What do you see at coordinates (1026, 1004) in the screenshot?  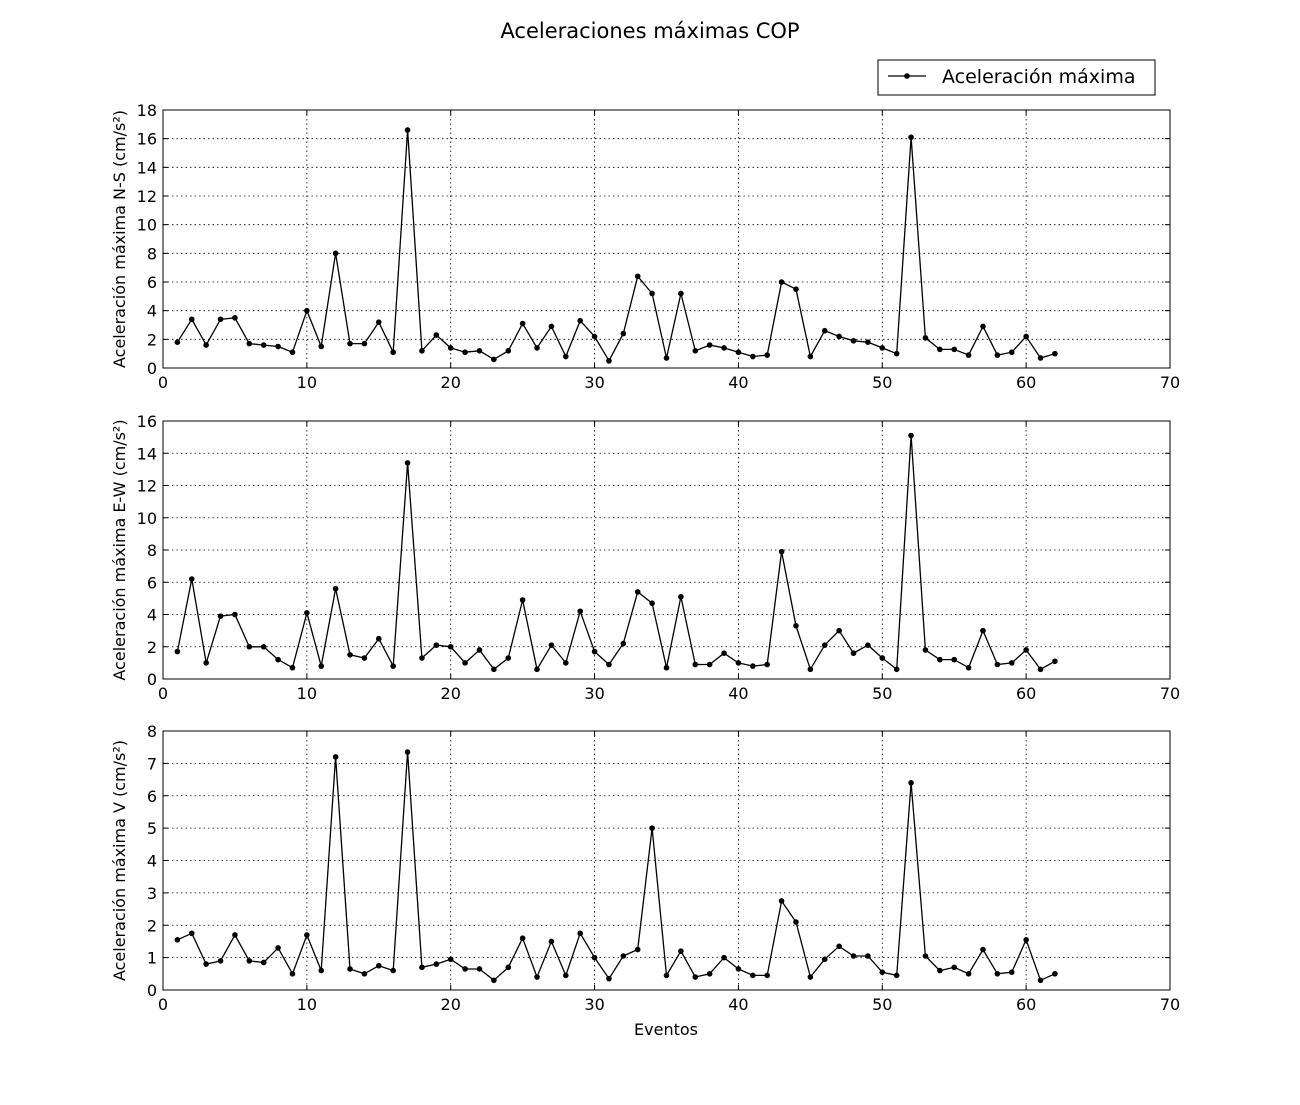 I see `x-tick-label: 60` at bounding box center [1026, 1004].